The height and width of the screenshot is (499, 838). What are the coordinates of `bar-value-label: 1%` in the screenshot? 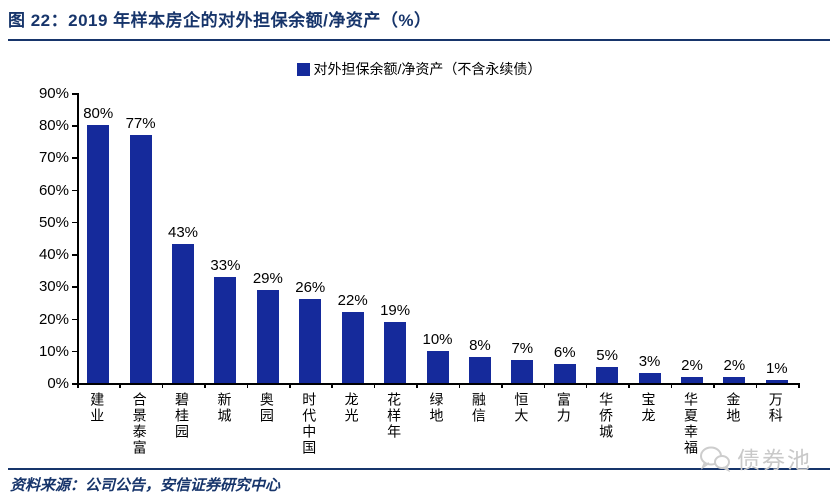 It's located at (776, 368).